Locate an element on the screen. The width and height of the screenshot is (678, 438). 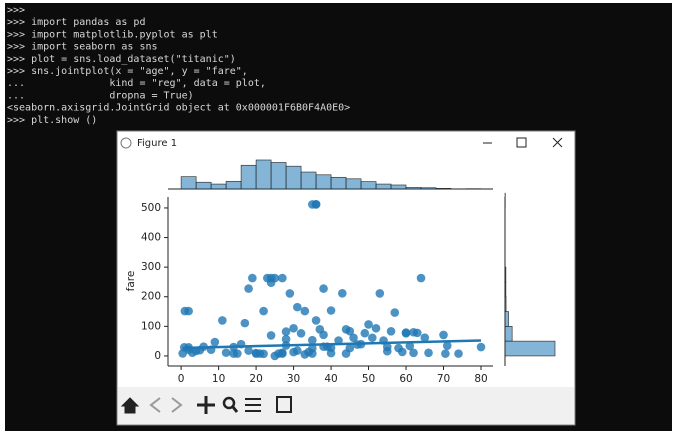
configure-button is located at coordinates (253, 405).